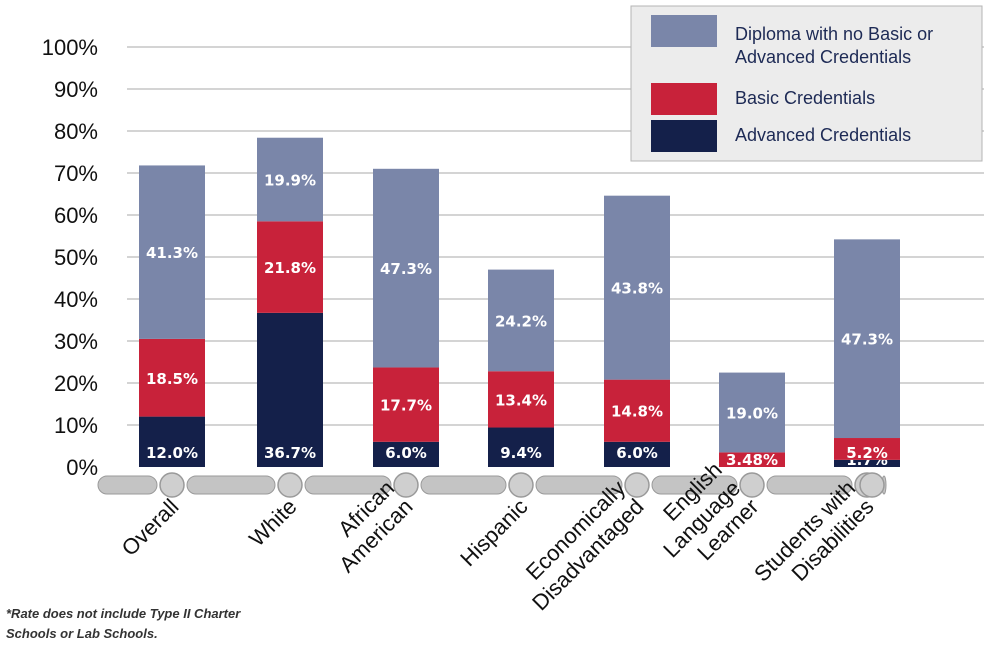 This screenshot has height=666, width=984. I want to click on legend-label: Basic Credentials, so click(805, 98).